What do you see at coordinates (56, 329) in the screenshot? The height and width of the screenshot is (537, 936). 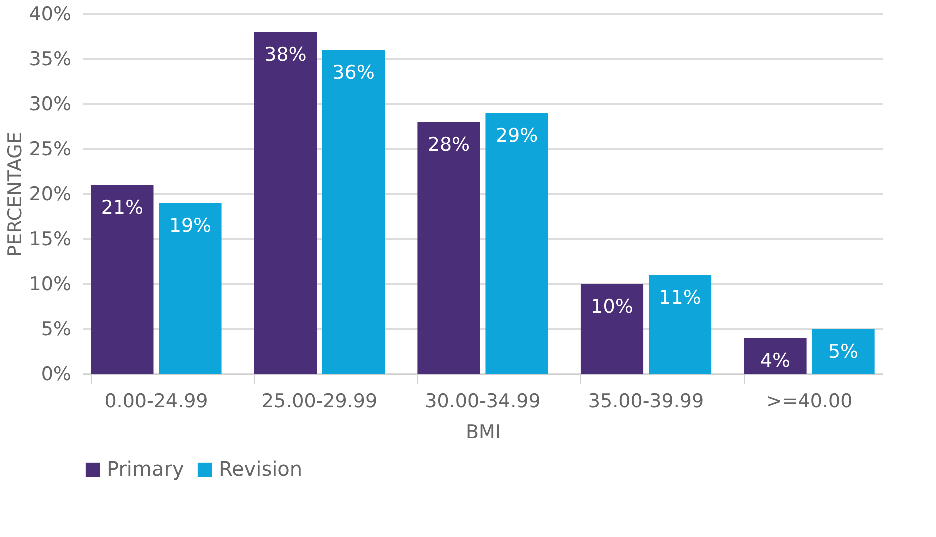 I see `y-tick-label: 5%` at bounding box center [56, 329].